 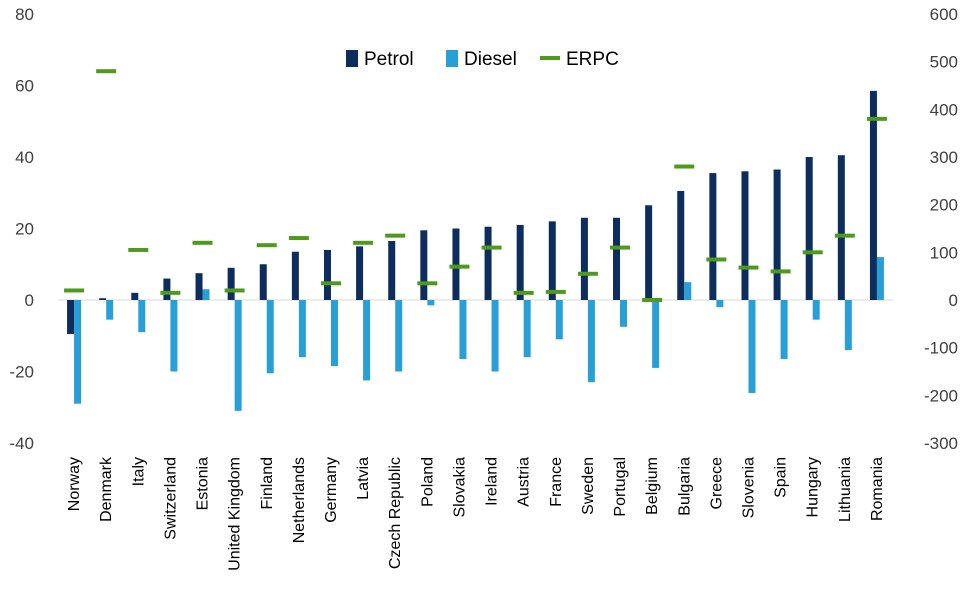 What do you see at coordinates (944, 109) in the screenshot?
I see `right-tick-label: 400` at bounding box center [944, 109].